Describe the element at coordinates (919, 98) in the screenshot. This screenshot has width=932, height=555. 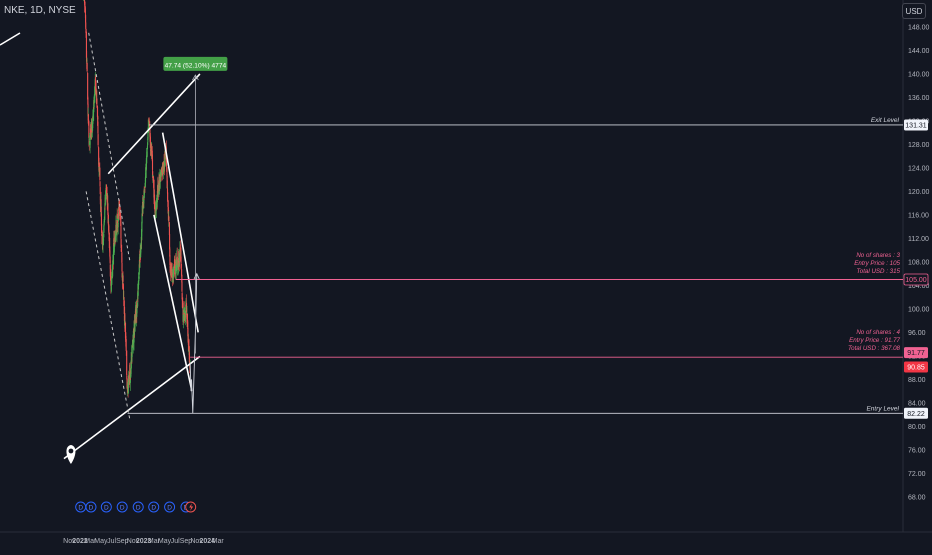
I see `price-tick-label: 136.00` at that location.